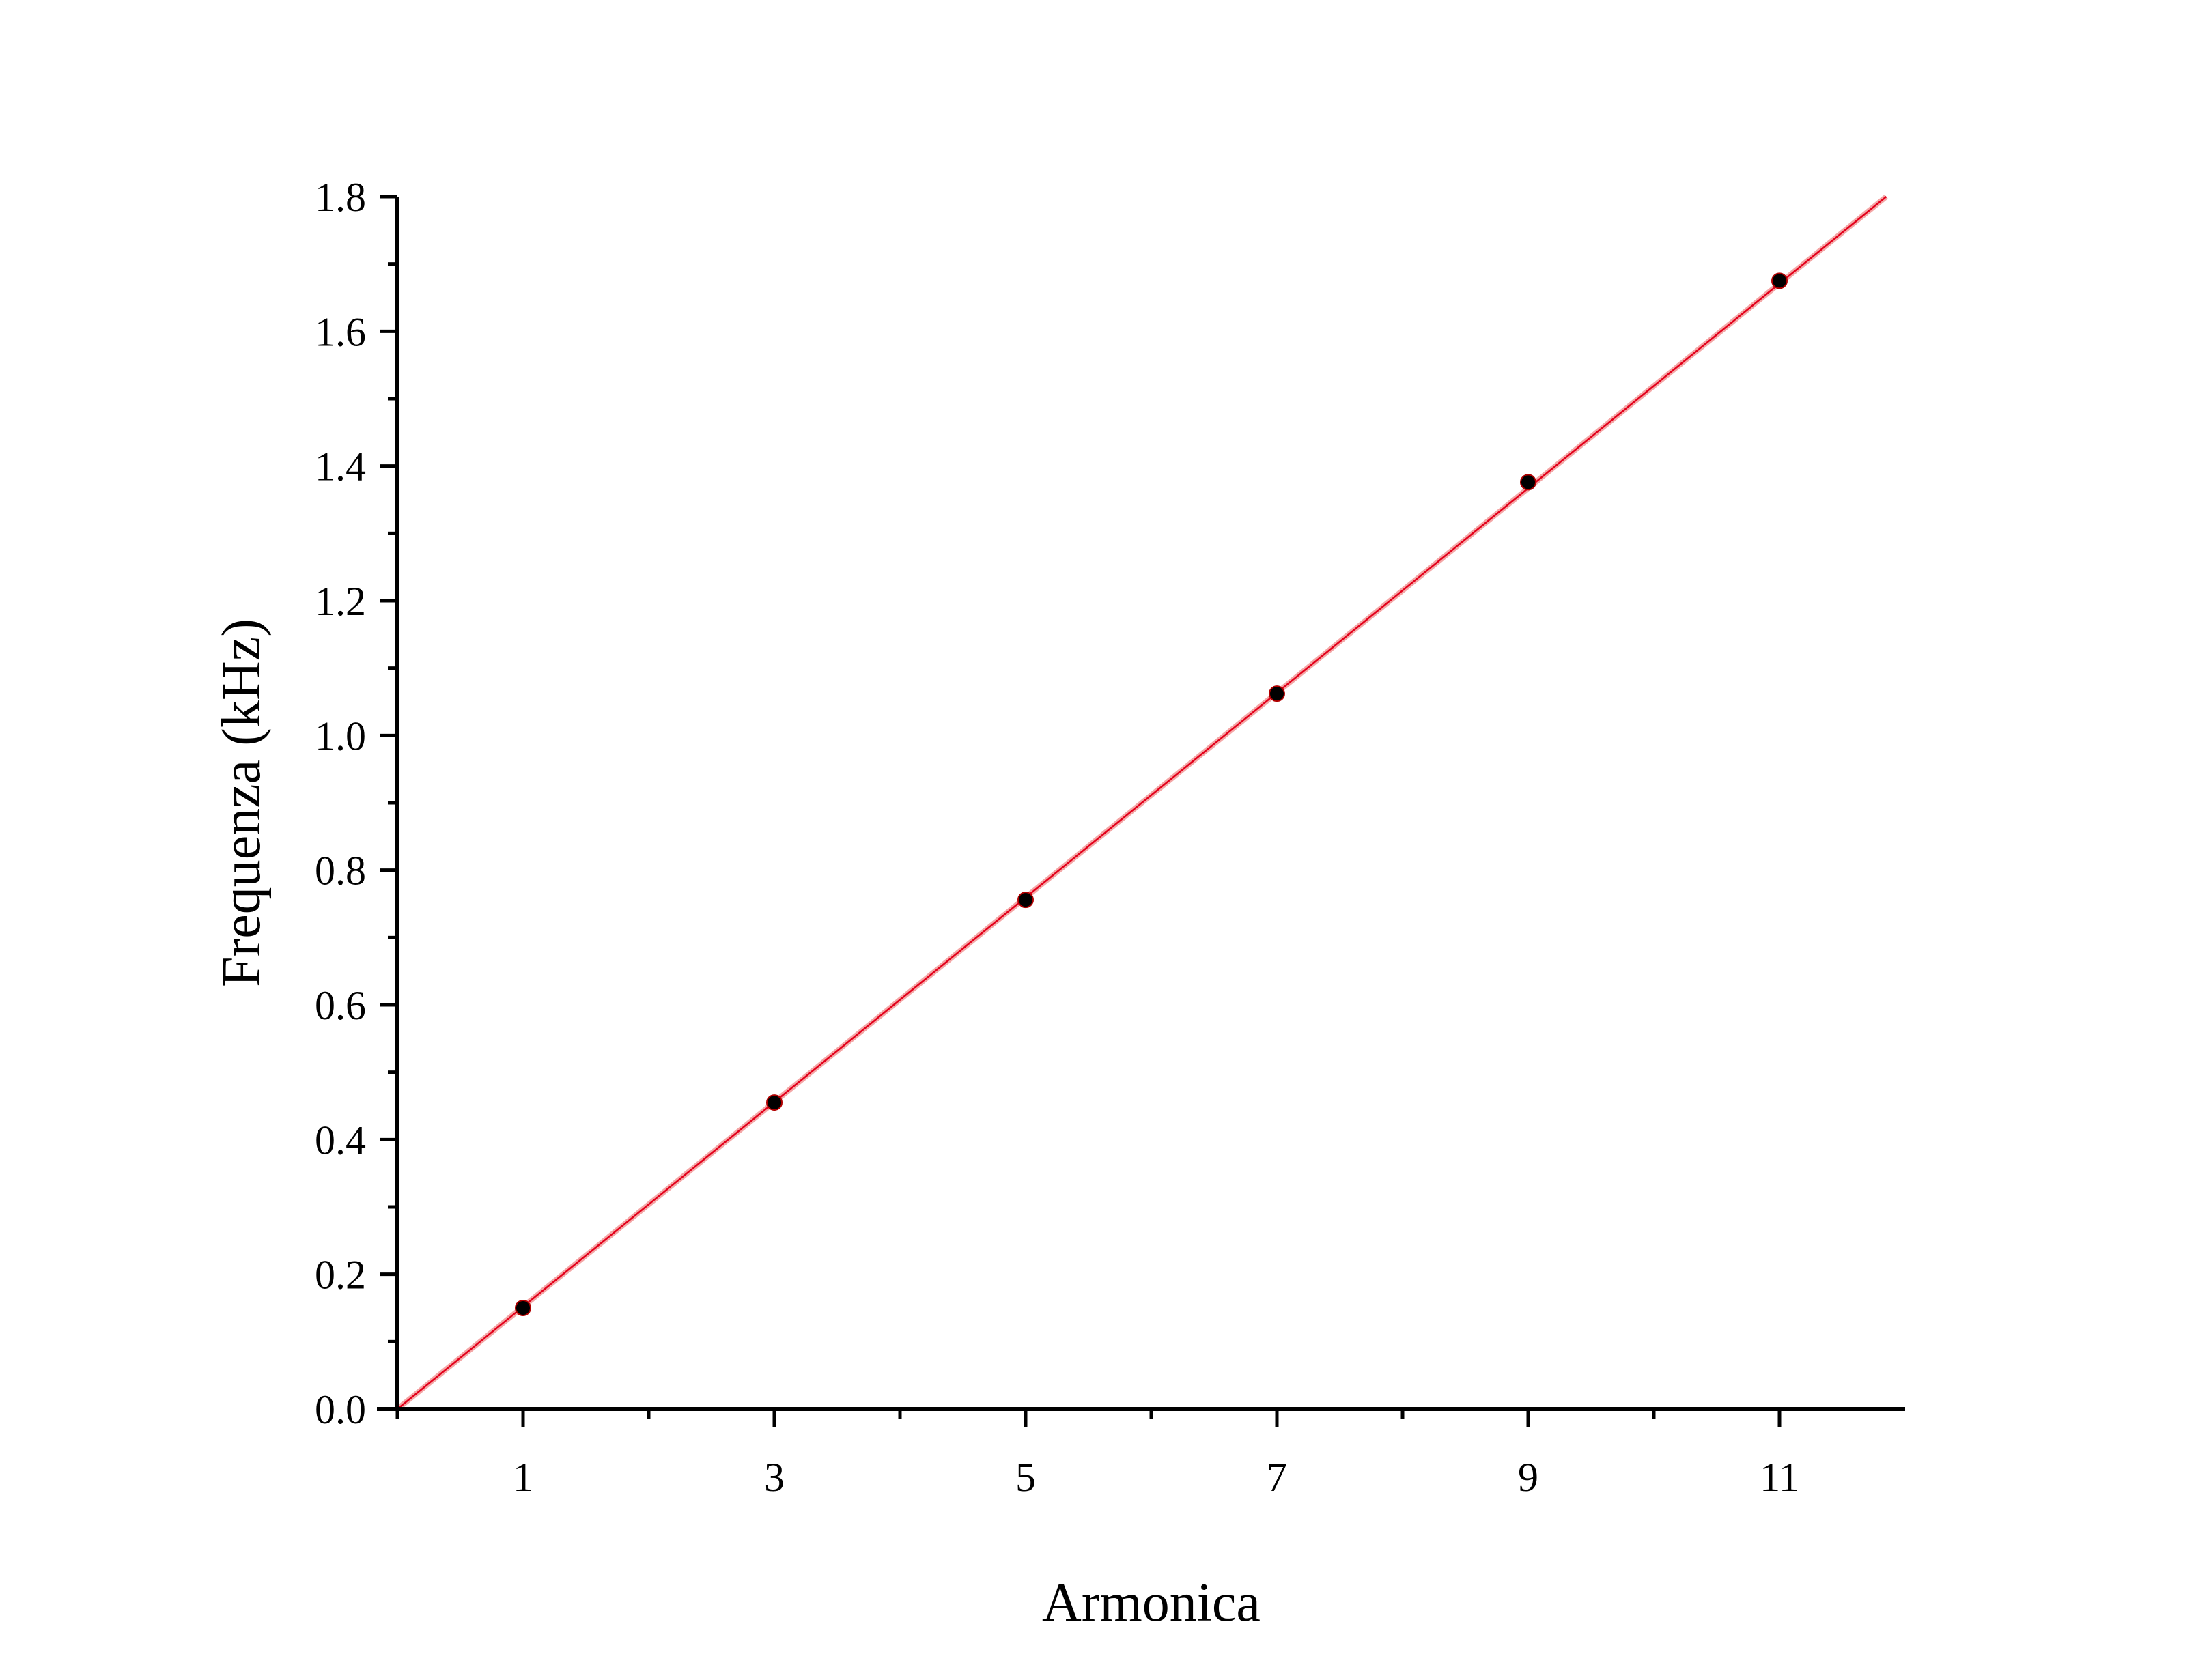  Describe the element at coordinates (775, 1477) in the screenshot. I see `x-tick-label: 3` at that location.